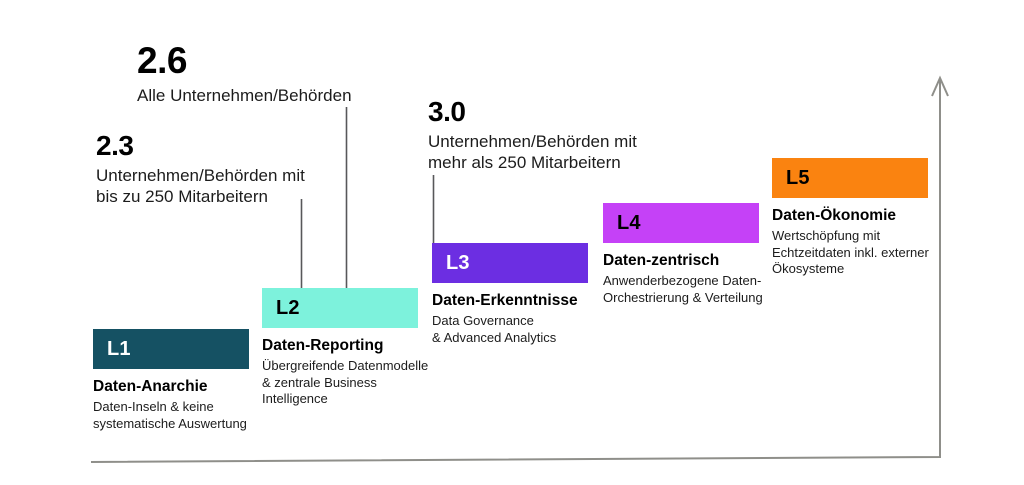 The height and width of the screenshot is (485, 1024). Describe the element at coordinates (447, 111) in the screenshot. I see `callout-value: 3.0` at that location.